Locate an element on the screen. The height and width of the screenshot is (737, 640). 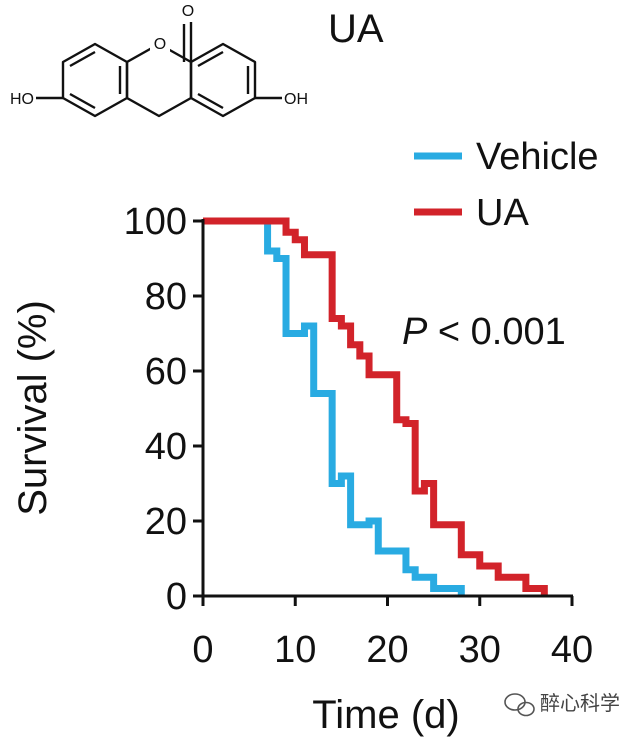
left-hydroxyl-label: HO is located at coordinates (22, 99).